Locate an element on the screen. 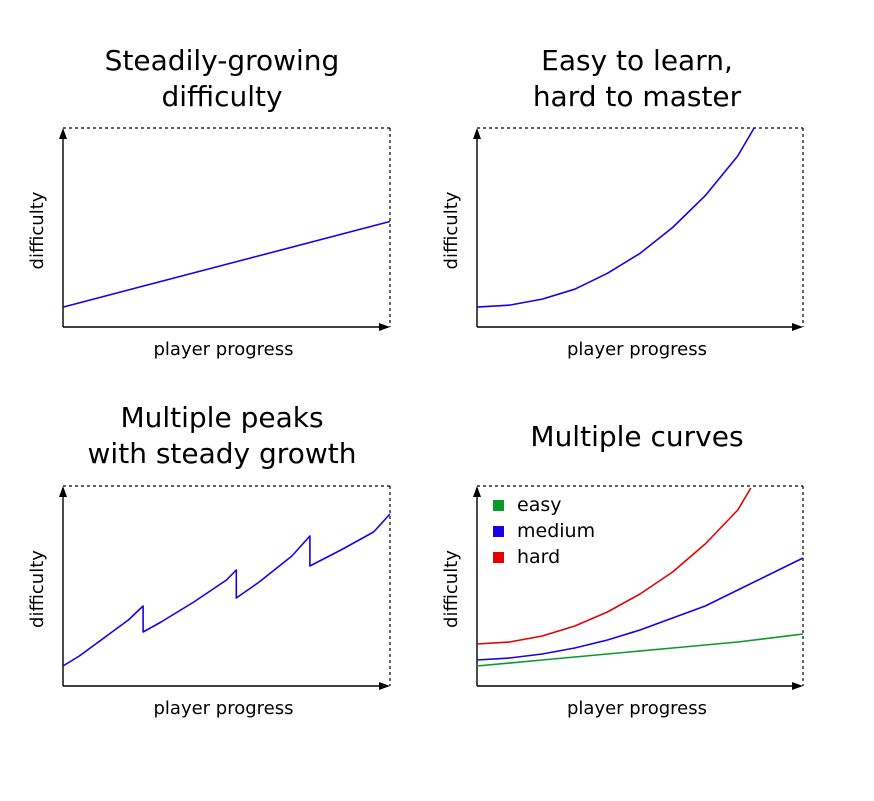 The image size is (874, 801). legend-swatch-hard is located at coordinates (498, 557).